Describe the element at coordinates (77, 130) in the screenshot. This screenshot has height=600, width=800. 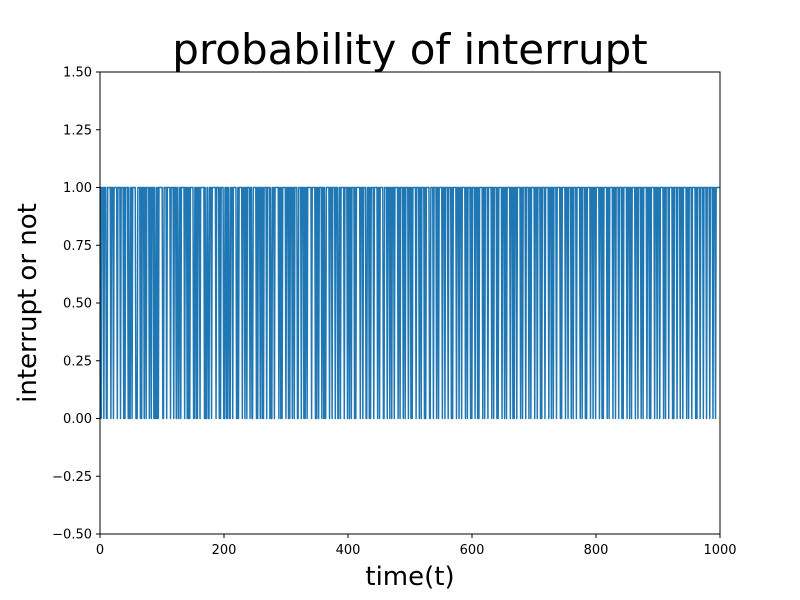
I see `y-tick-label: 1.25` at that location.